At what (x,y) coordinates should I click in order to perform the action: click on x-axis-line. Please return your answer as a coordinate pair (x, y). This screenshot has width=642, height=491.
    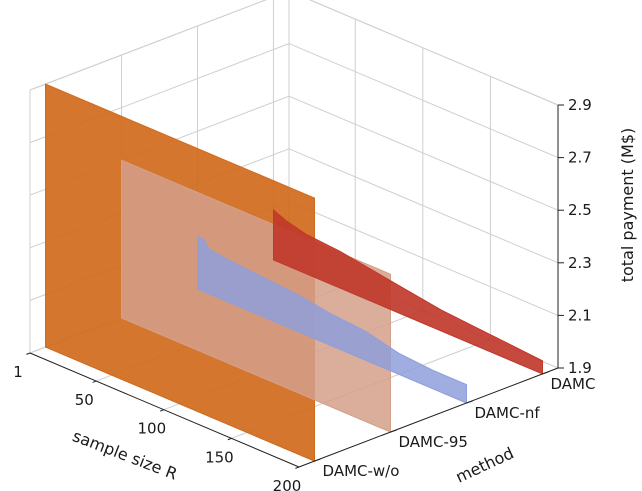
    Looking at the image, I should click on (164, 410).